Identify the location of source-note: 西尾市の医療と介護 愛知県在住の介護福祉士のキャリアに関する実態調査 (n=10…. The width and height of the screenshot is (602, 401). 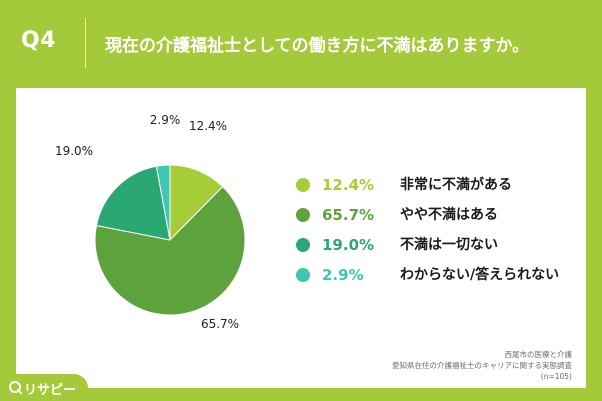
(482, 365).